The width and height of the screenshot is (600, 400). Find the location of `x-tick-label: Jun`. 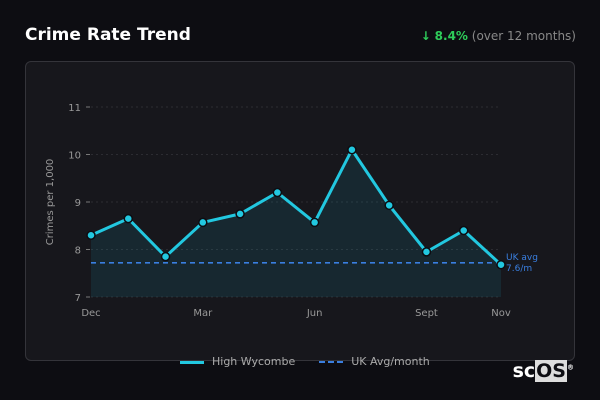

x-tick-label: Jun is located at coordinates (314, 313).